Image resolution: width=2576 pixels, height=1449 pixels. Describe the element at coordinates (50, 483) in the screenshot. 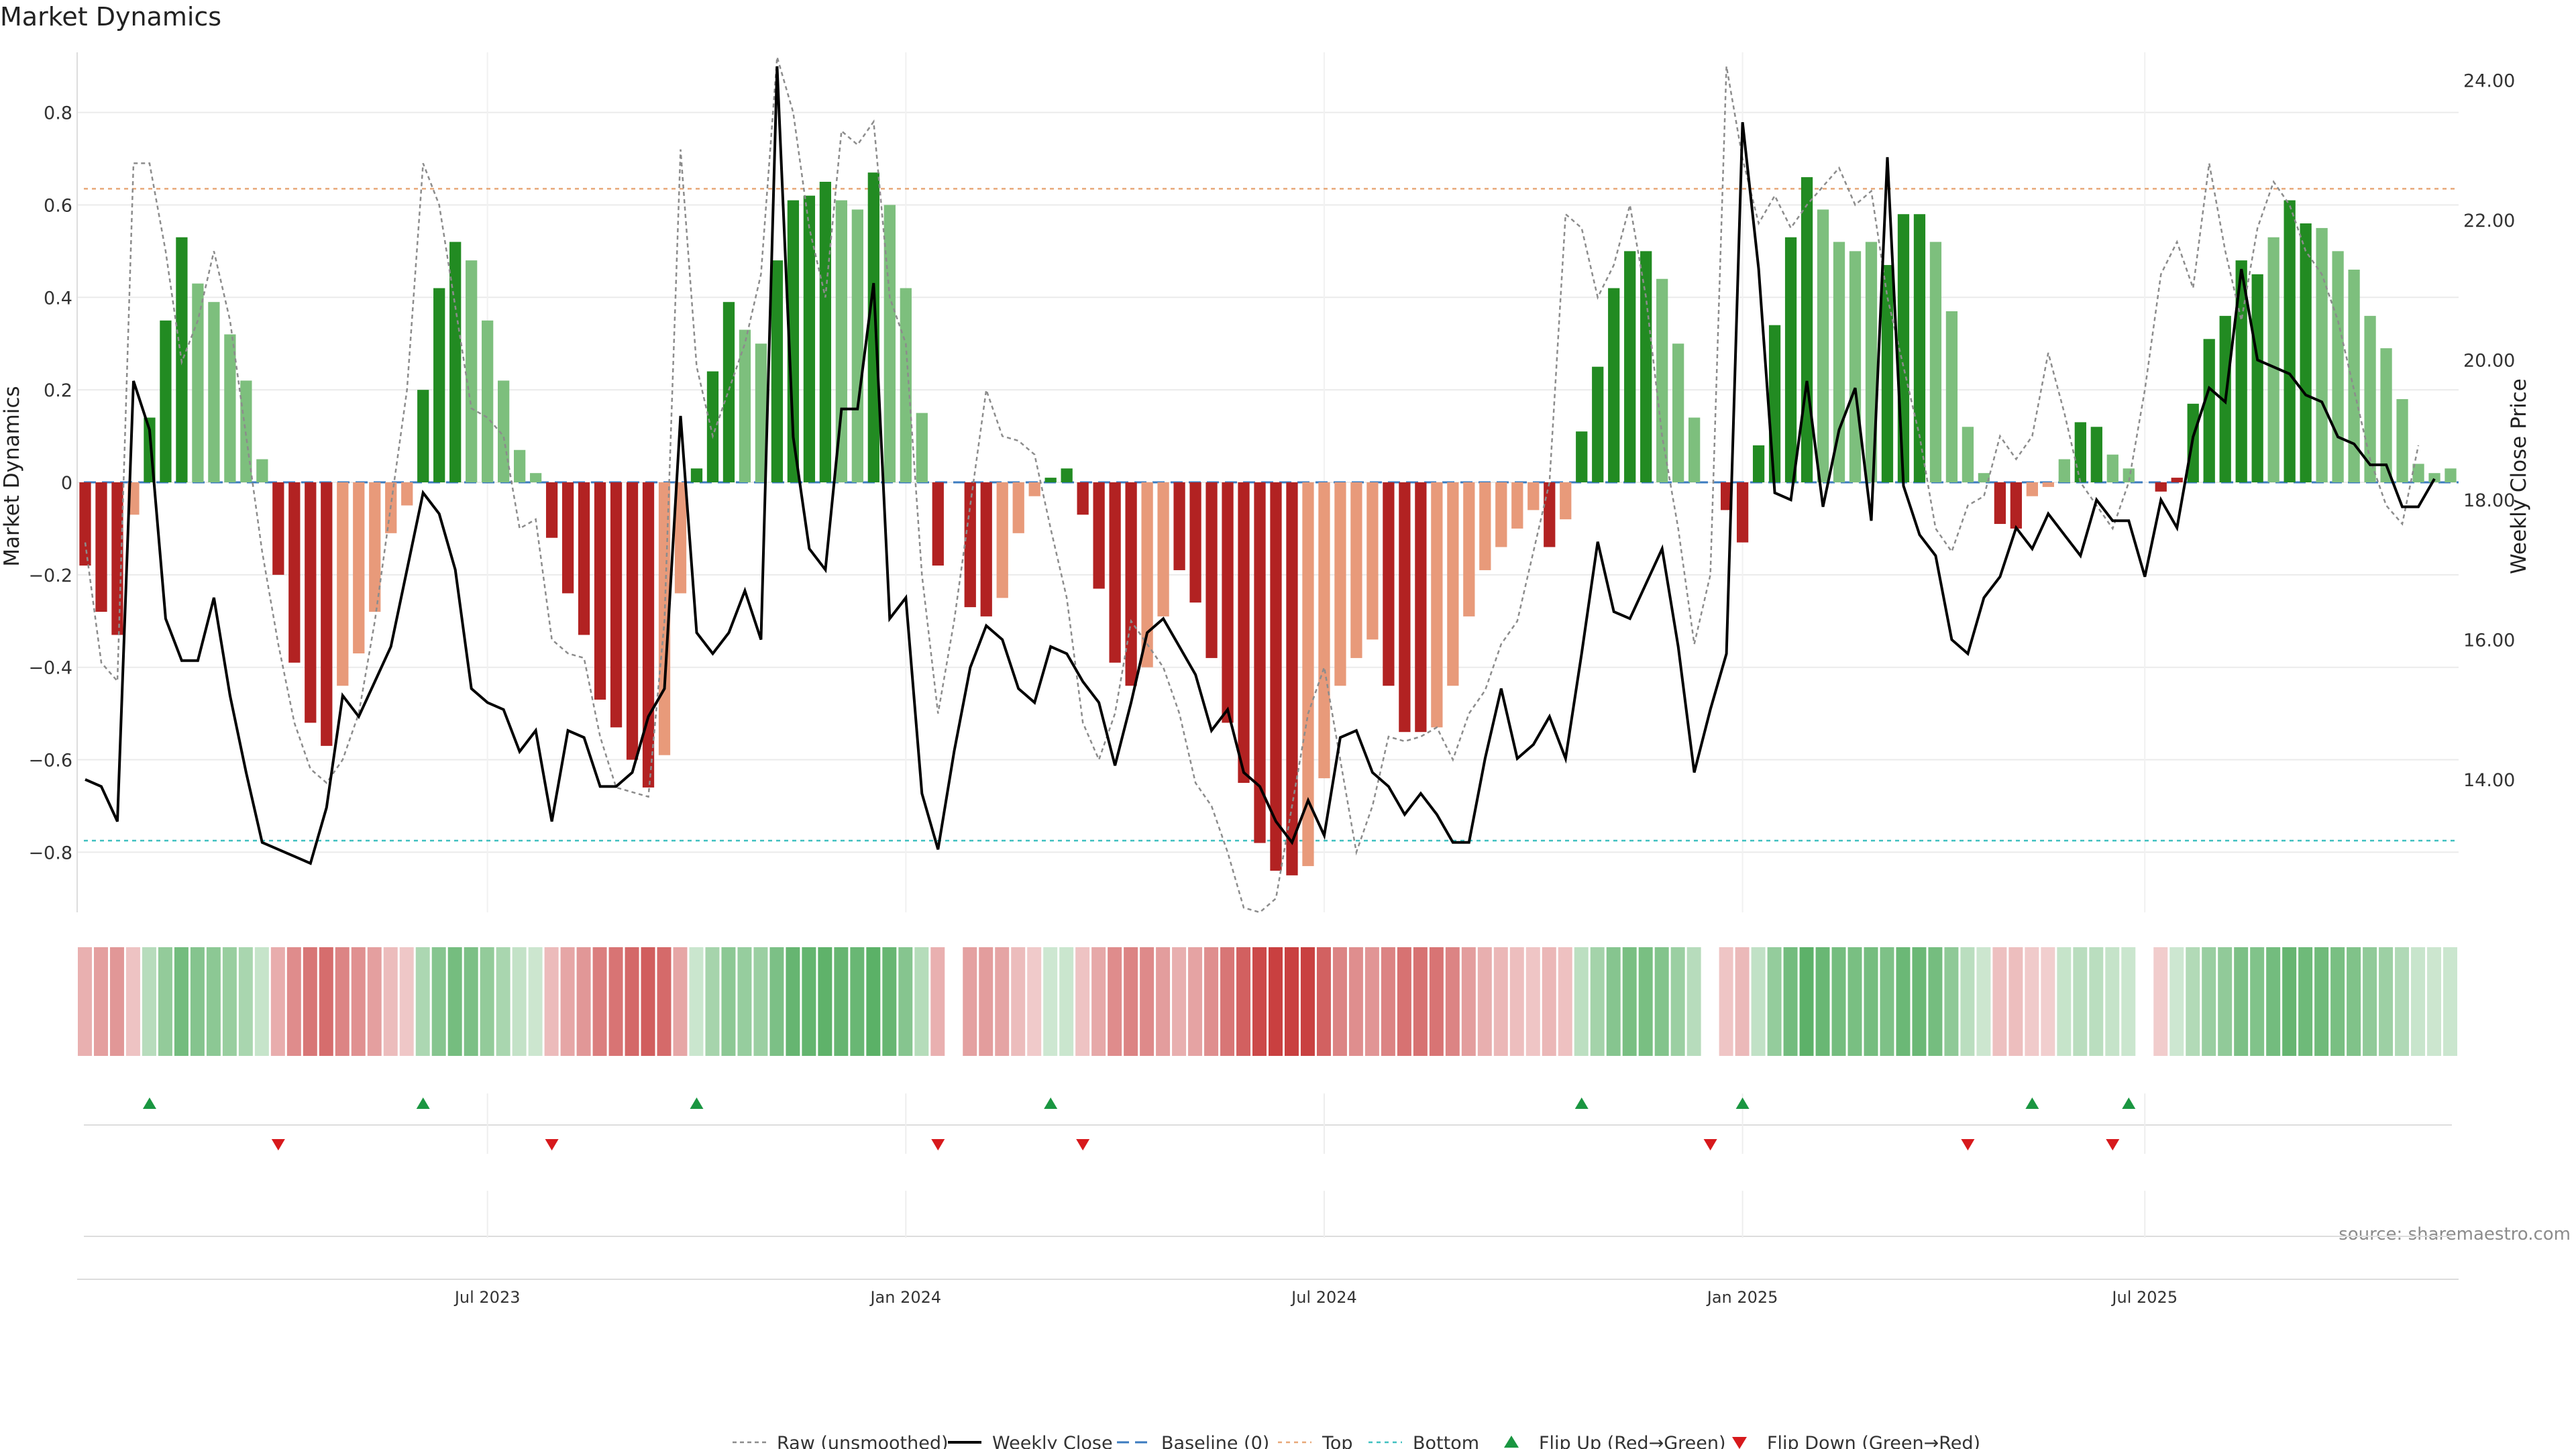

I see `y-axis-ticks: −0.8 −0.6 −0.4 −0.2 0 0.2 0.4 0.6 0.8` at that location.